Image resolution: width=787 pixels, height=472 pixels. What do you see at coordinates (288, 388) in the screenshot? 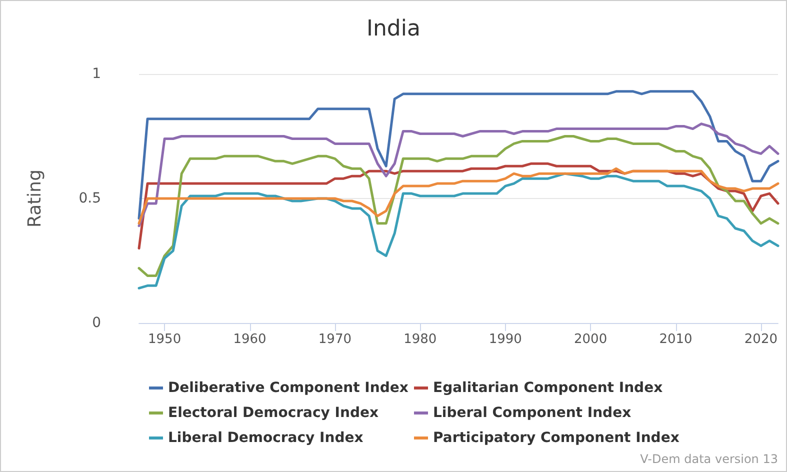
I see `legend-label: Deliberative Component Index` at bounding box center [288, 388].